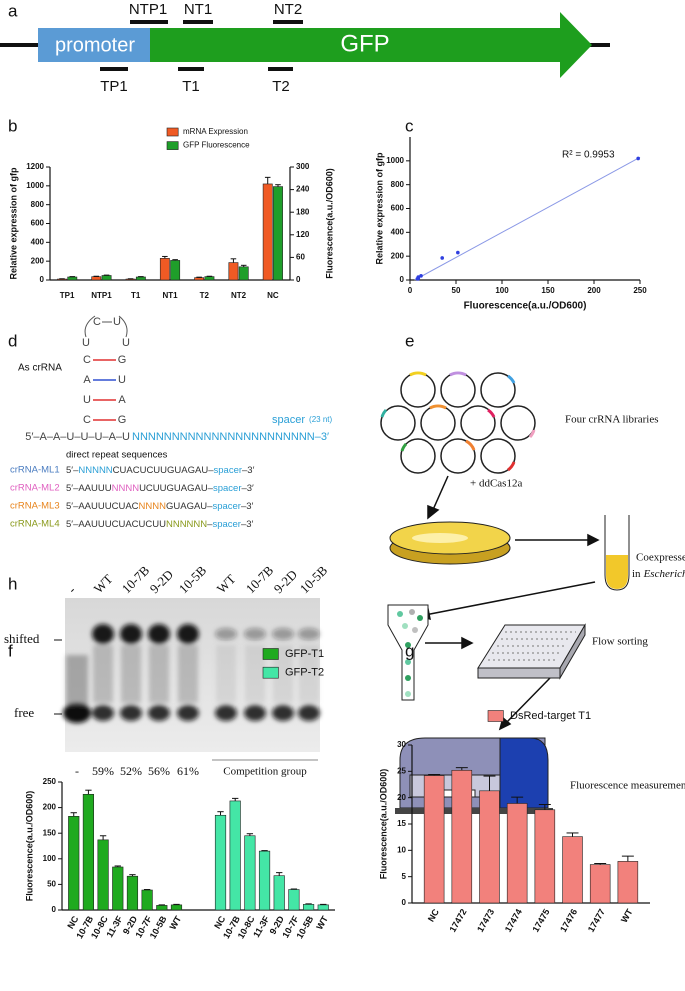  What do you see at coordinates (320, 419) in the screenshot?
I see `spacer-length: (23 nt)` at bounding box center [320, 419].